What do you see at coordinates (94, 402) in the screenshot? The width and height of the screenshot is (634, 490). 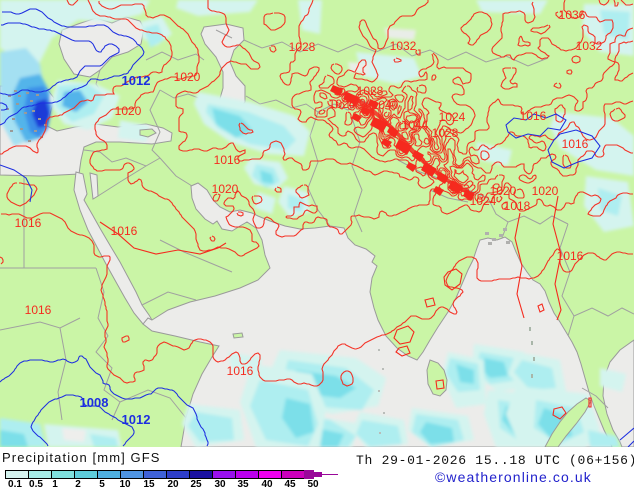 I see `svg-text: 1008` at bounding box center [94, 402].